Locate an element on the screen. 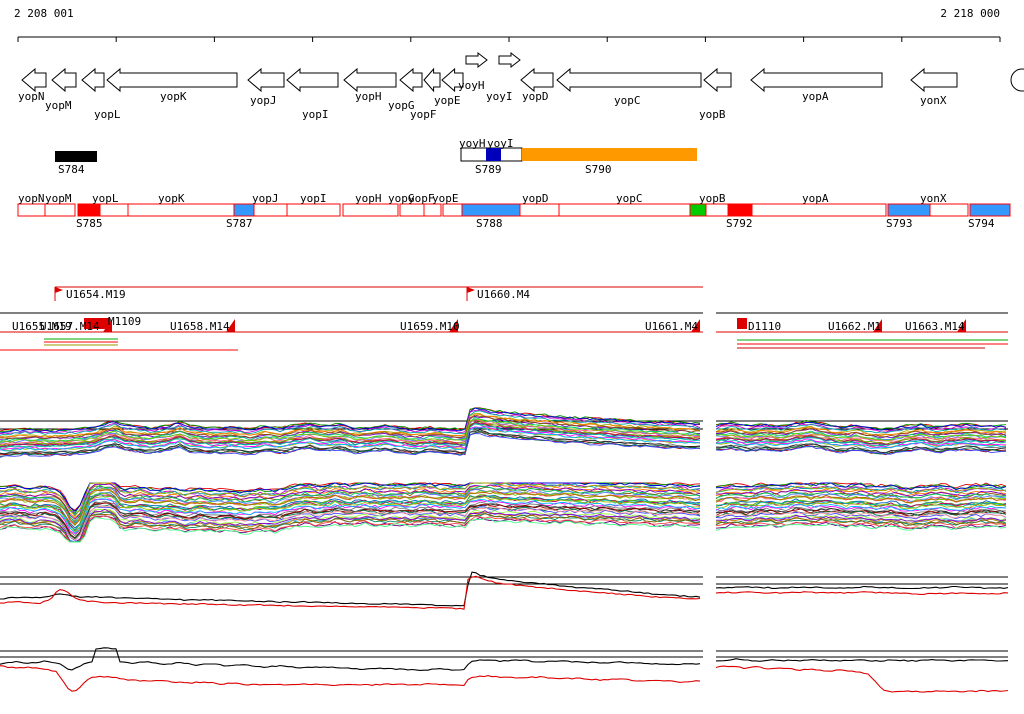 This screenshot has width=1024, height=714. gene-arrow-yoyI is located at coordinates (509, 60).